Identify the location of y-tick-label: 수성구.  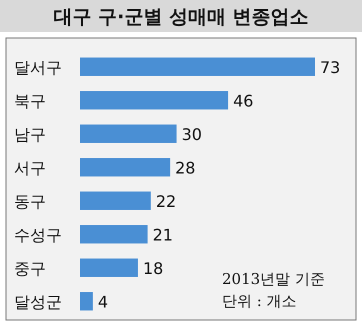
(38, 234).